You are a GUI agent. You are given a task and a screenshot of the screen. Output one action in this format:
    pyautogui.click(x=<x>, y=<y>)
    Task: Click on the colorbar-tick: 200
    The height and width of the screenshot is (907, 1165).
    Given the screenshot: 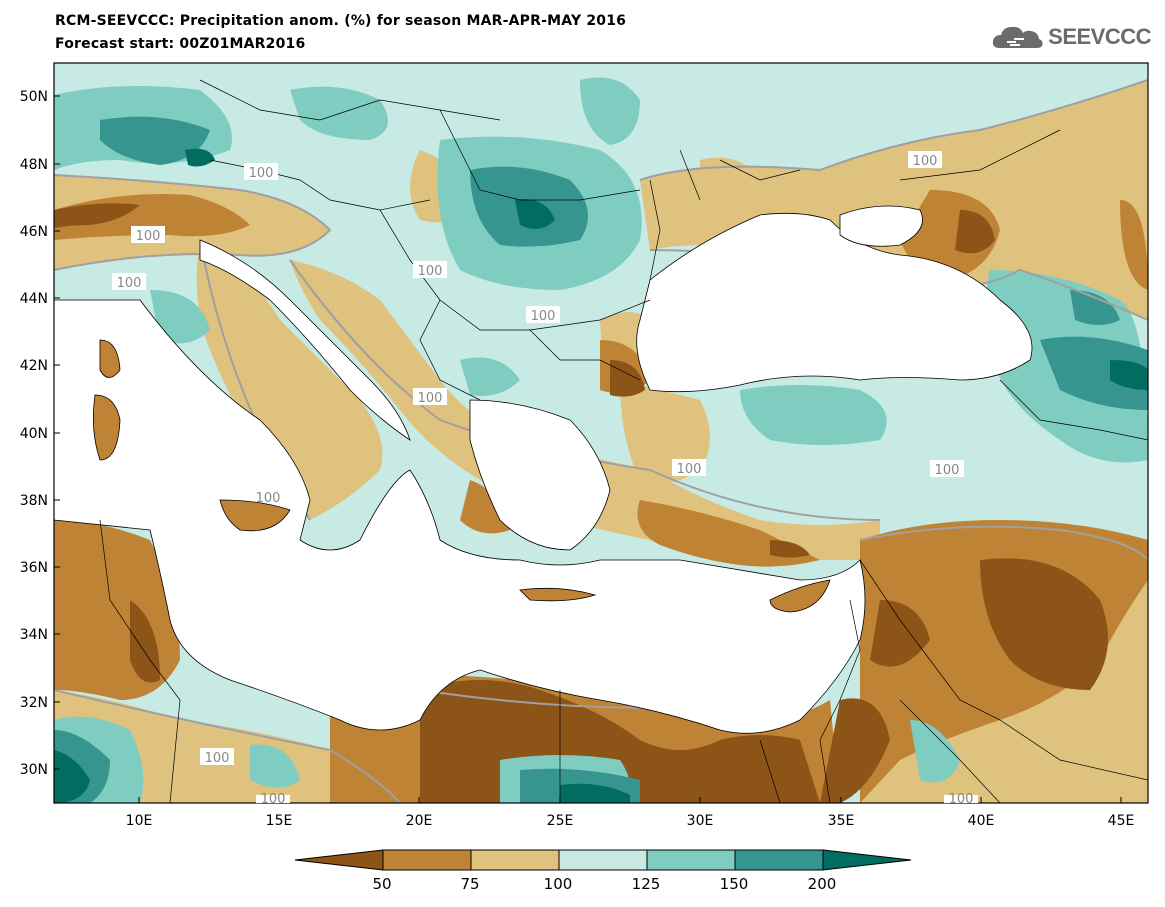 What is the action you would take?
    pyautogui.click(x=822, y=884)
    